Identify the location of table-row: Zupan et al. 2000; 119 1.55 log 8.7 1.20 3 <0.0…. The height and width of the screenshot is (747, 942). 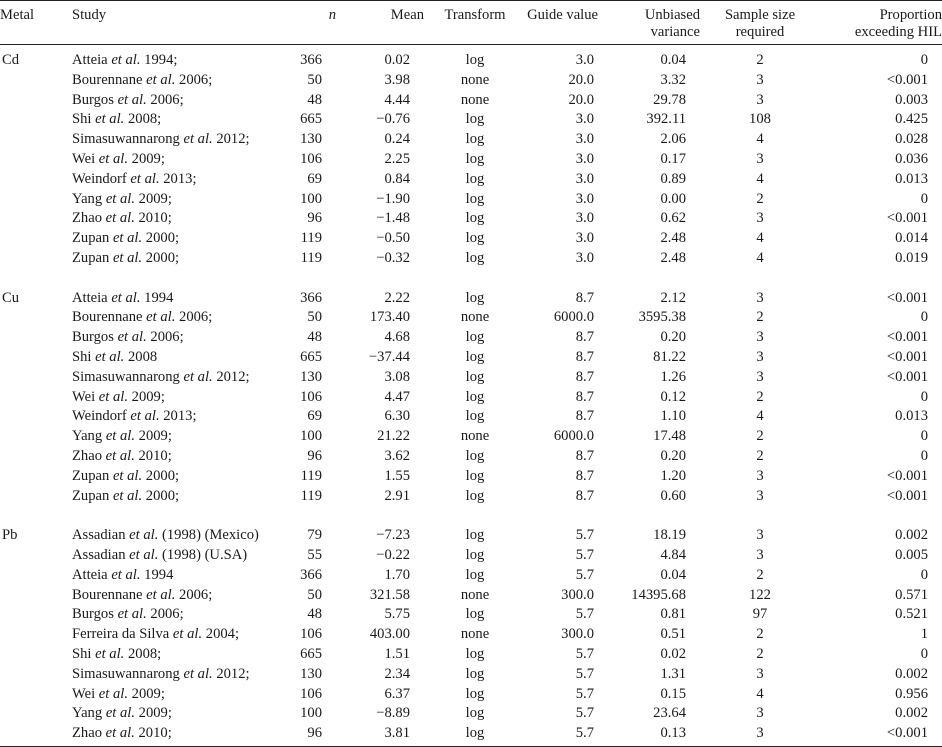
(471, 477).